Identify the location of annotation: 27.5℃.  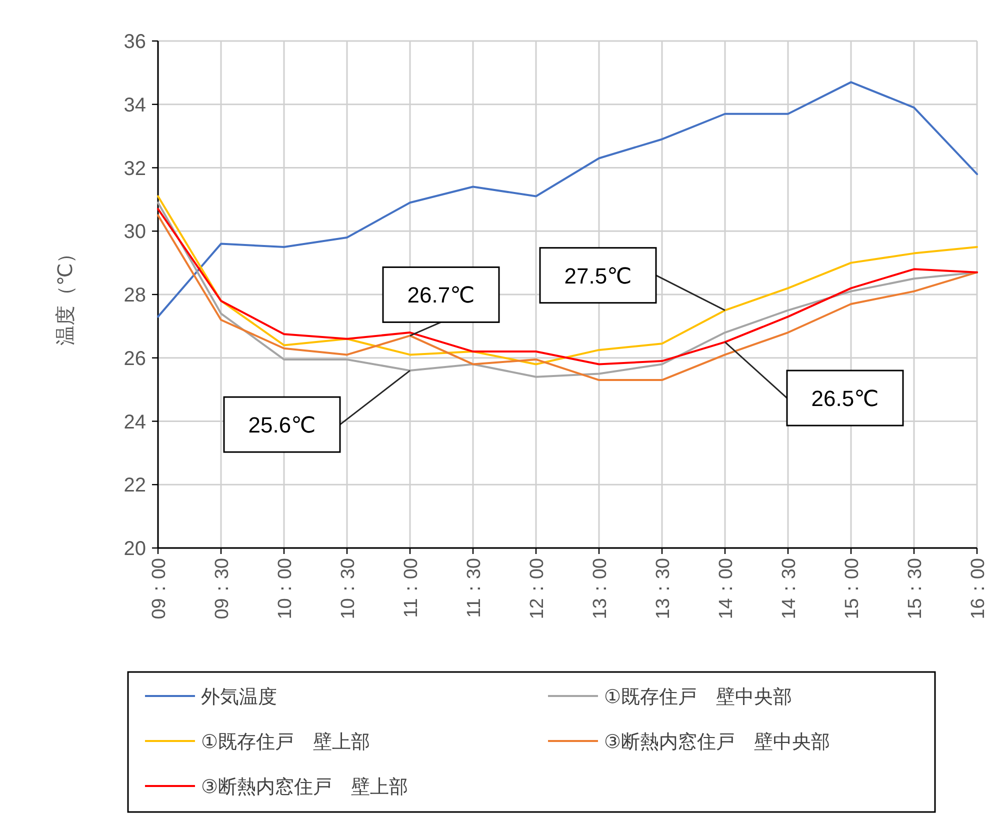
(598, 275).